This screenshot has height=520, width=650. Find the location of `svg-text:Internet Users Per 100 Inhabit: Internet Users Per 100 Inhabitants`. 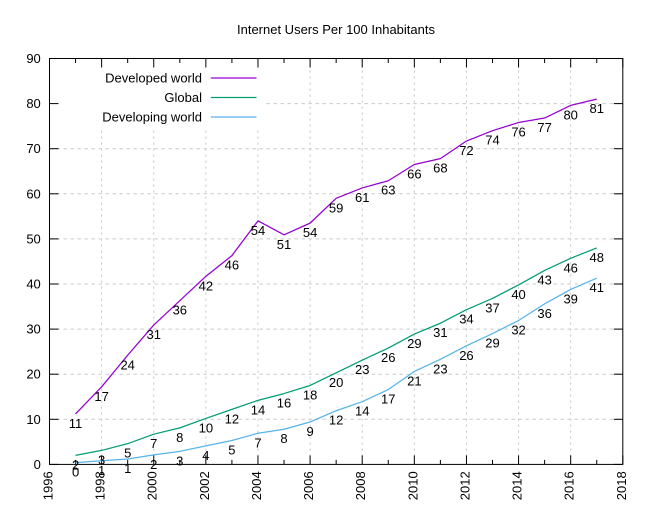

svg-text:Internet Users Per 100 Inhabit: Internet Users Per 100 Inhabitants is located at coordinates (336, 29).